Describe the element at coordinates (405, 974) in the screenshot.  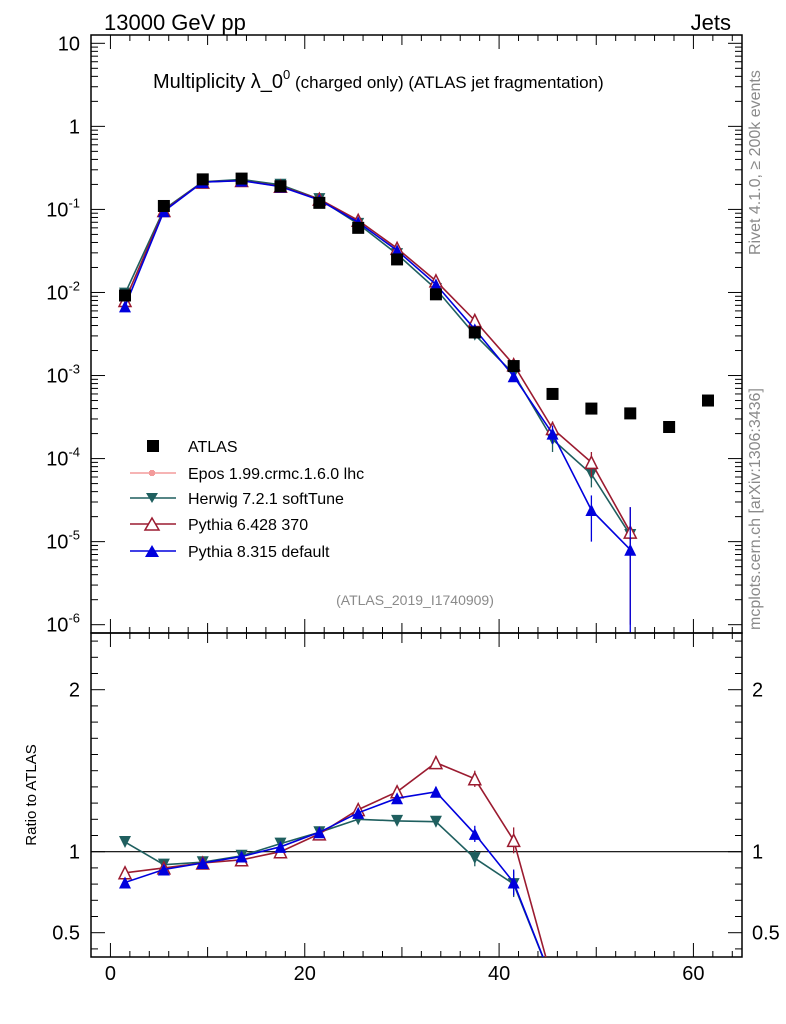
I see `x-tick-labels: 0 20 40 60` at that location.